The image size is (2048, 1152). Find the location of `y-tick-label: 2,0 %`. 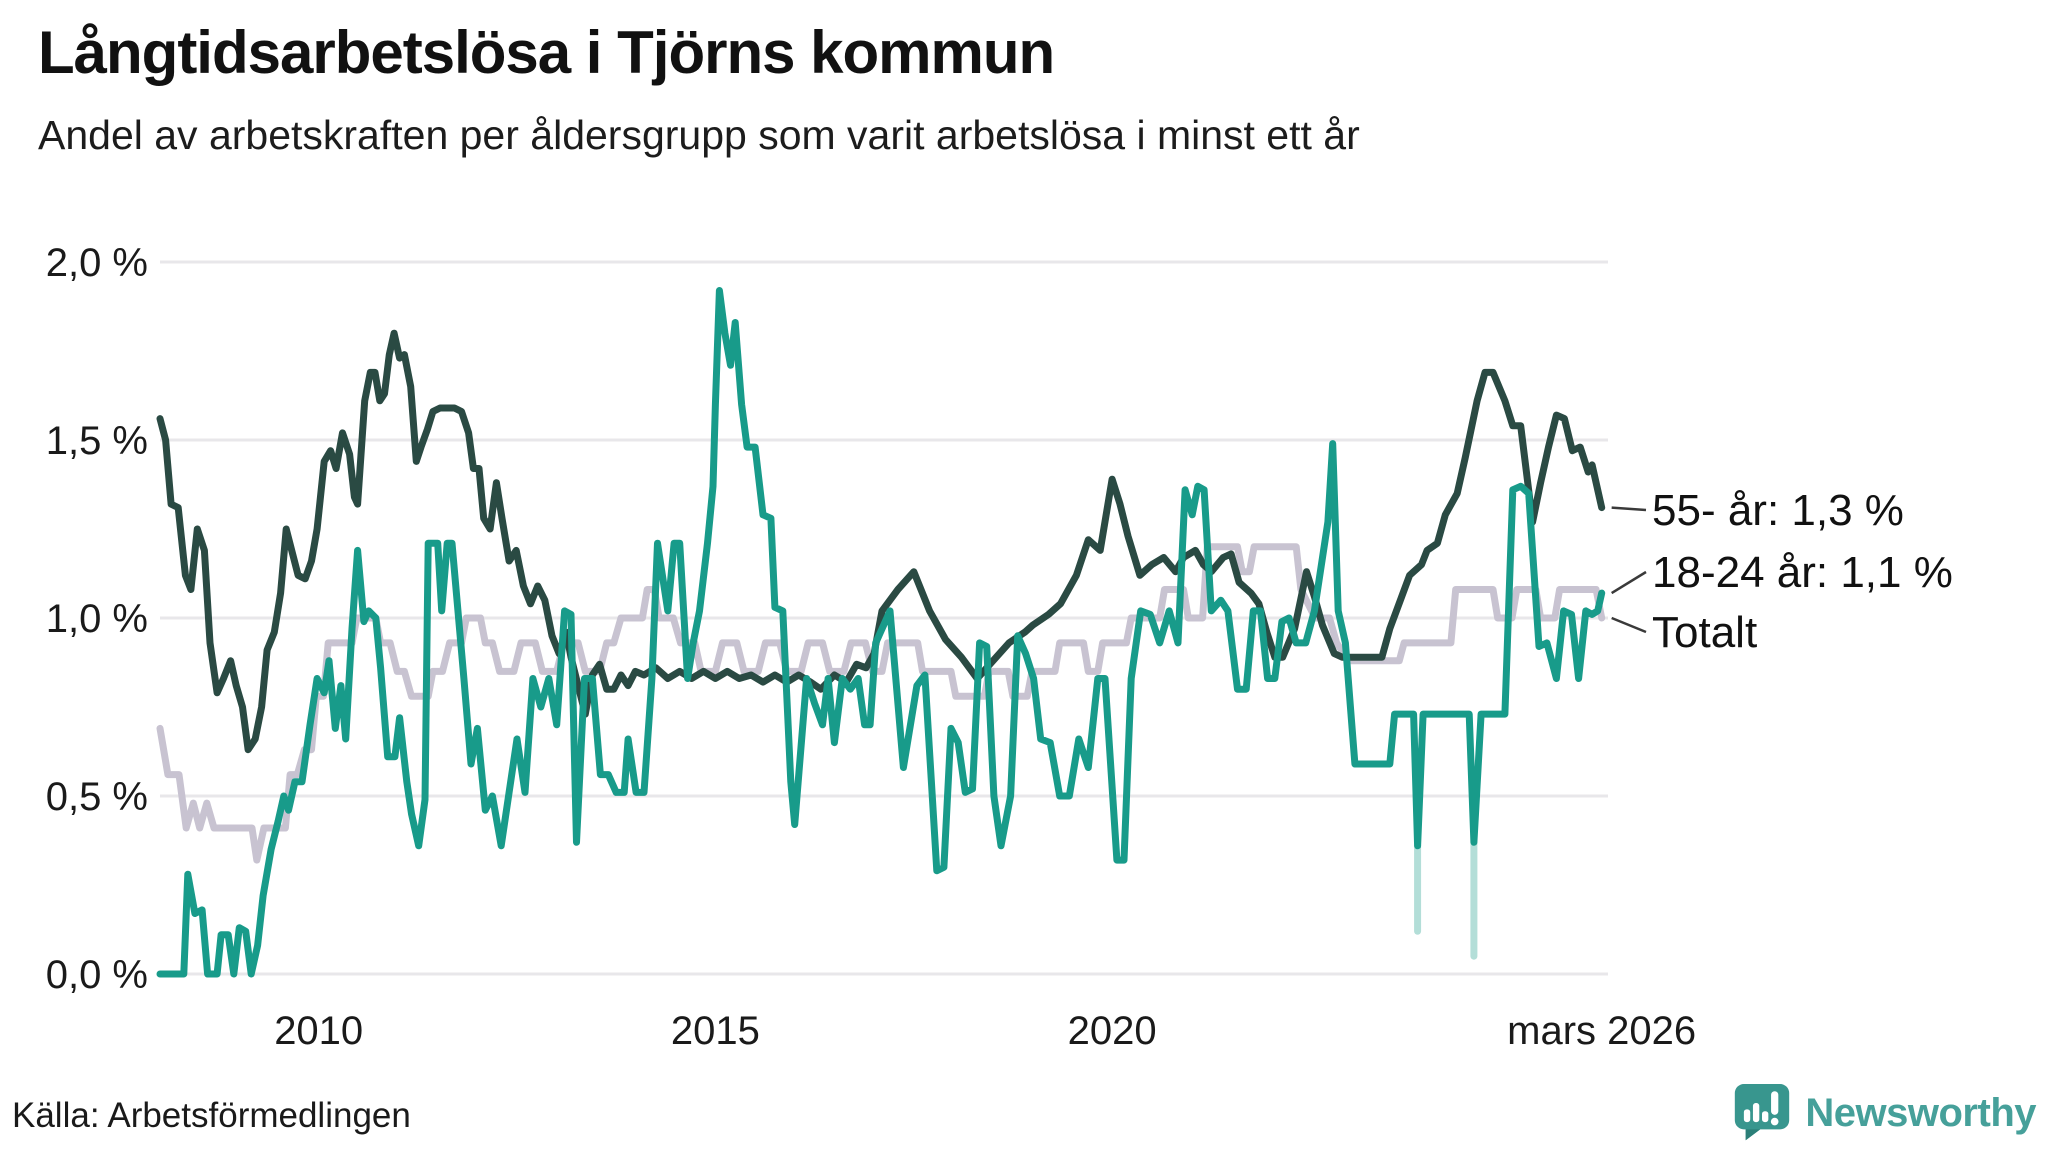

y-tick-label: 2,0 % is located at coordinates (97, 263).